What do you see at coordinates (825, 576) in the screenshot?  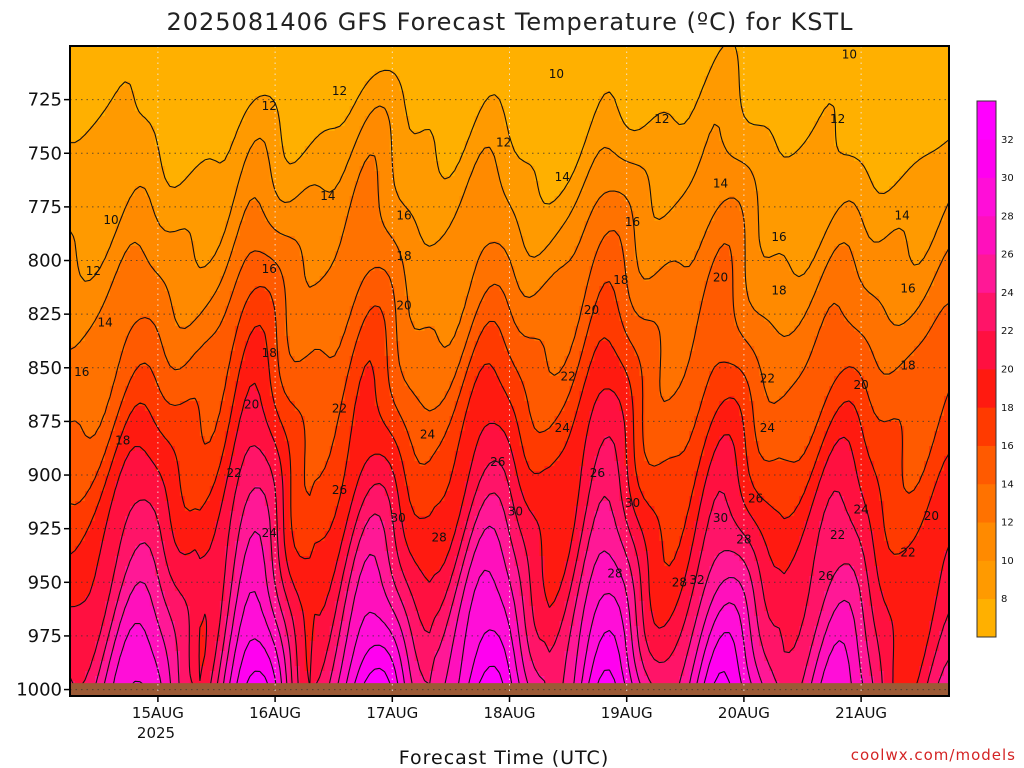 I see `contour-label: 26` at bounding box center [825, 576].